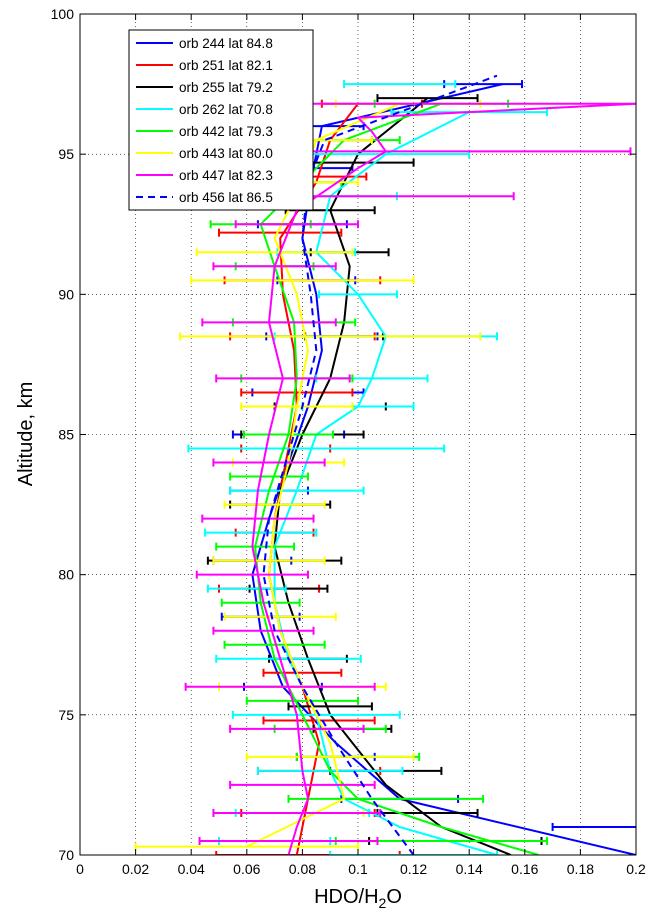 This screenshot has width=648, height=916. Describe the element at coordinates (346, 897) in the screenshot. I see `x-axis-title-main: HDO/H` at that location.